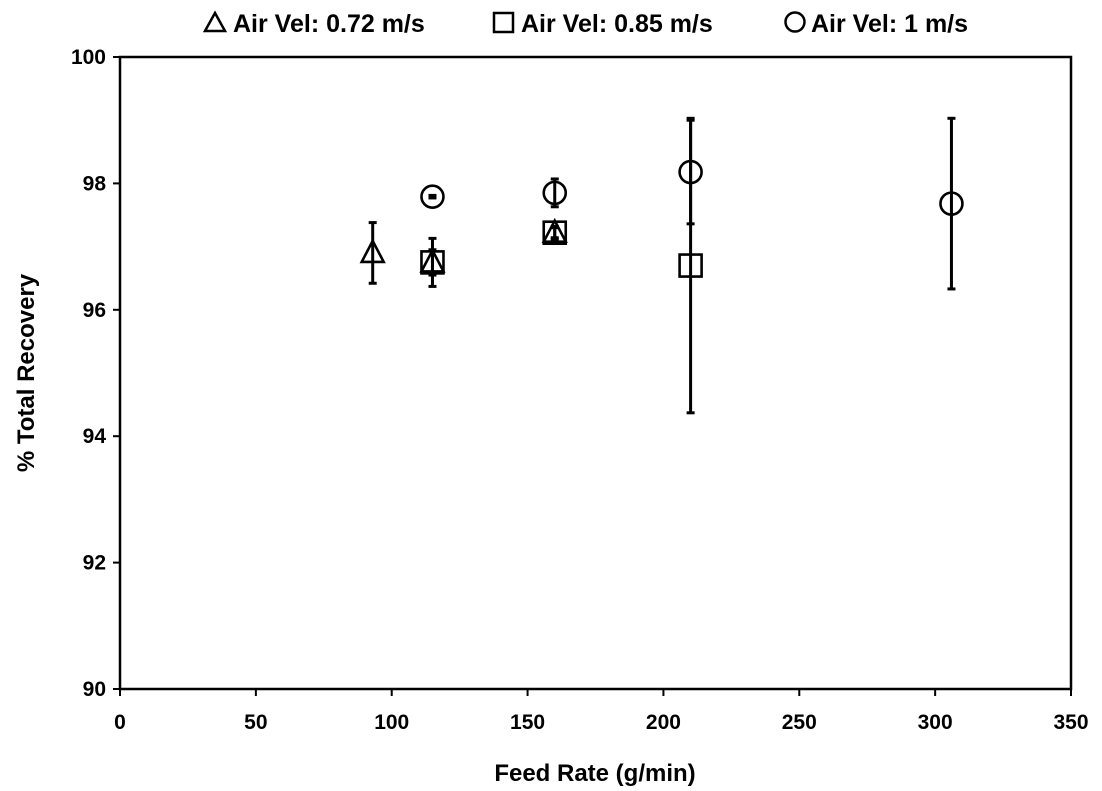 The image size is (1102, 791). I want to click on legend-label-series-0: Air Vel: 0.72 m/s, so click(329, 24).